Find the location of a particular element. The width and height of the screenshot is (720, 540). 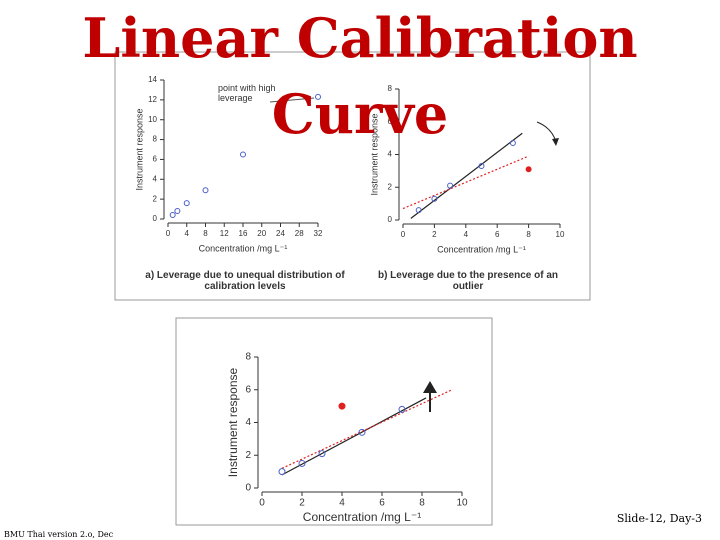

x-tick-label: 12 is located at coordinates (224, 233).